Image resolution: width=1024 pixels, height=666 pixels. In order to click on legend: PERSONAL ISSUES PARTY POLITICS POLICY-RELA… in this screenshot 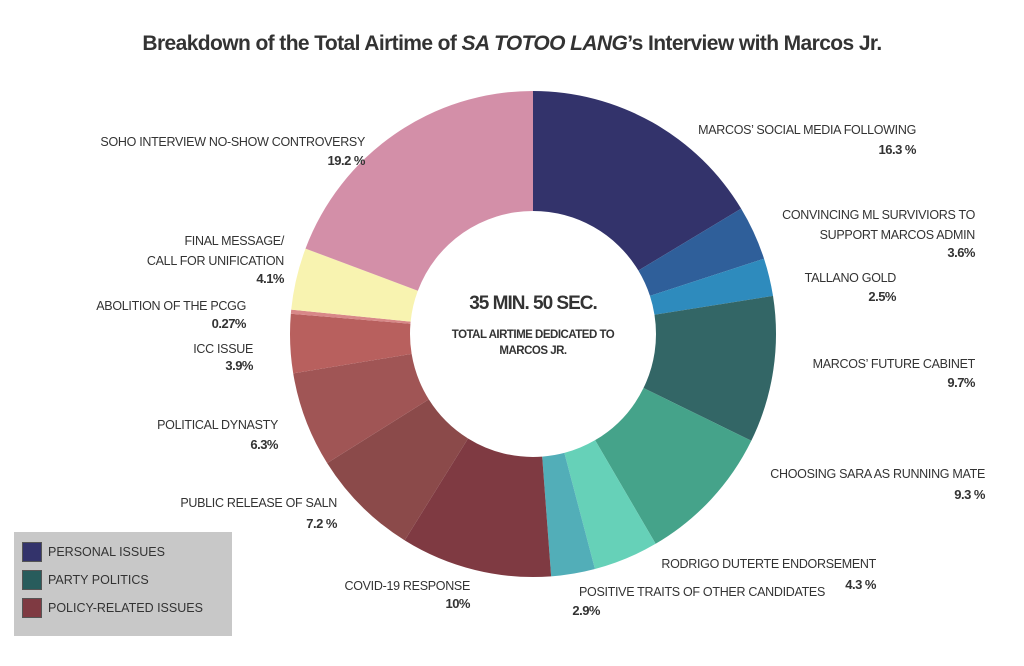, I will do `click(123, 584)`.